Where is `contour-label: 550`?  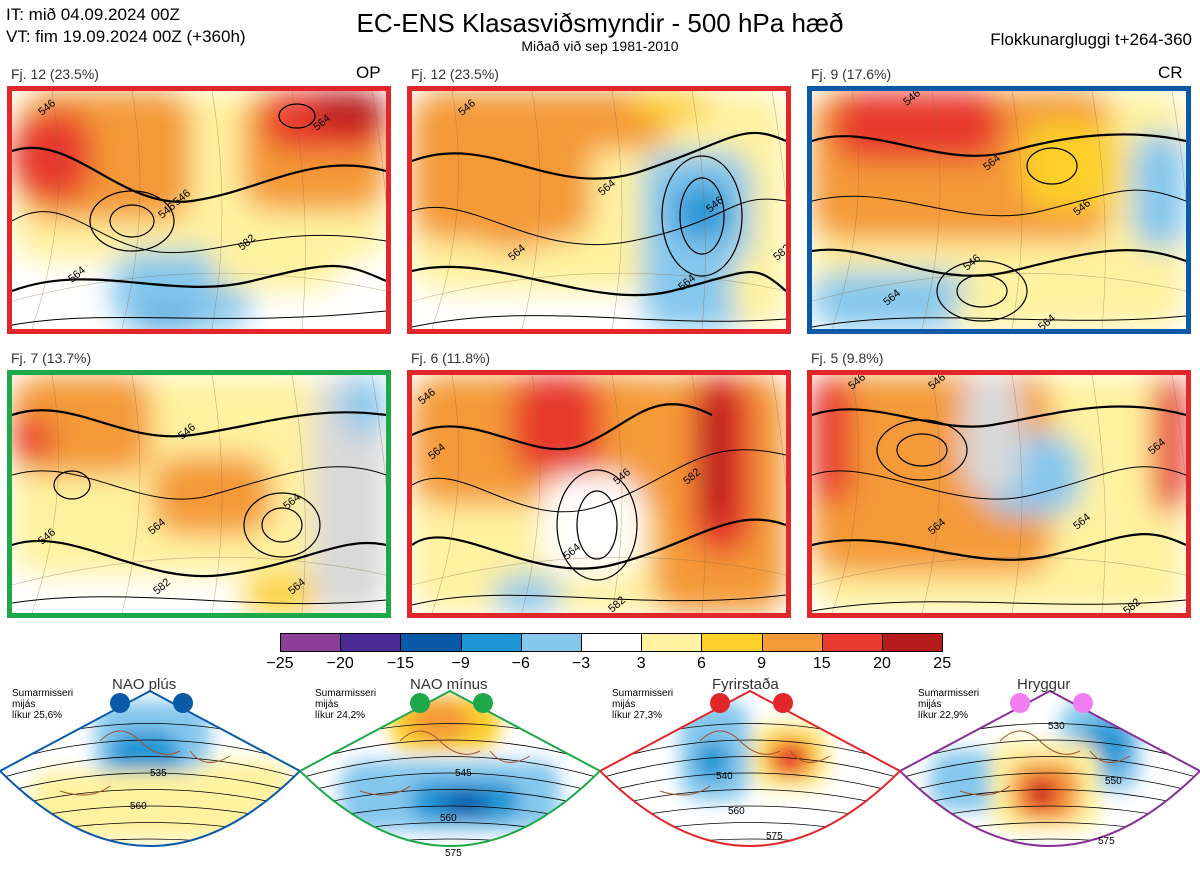
contour-label: 550 is located at coordinates (1113, 781).